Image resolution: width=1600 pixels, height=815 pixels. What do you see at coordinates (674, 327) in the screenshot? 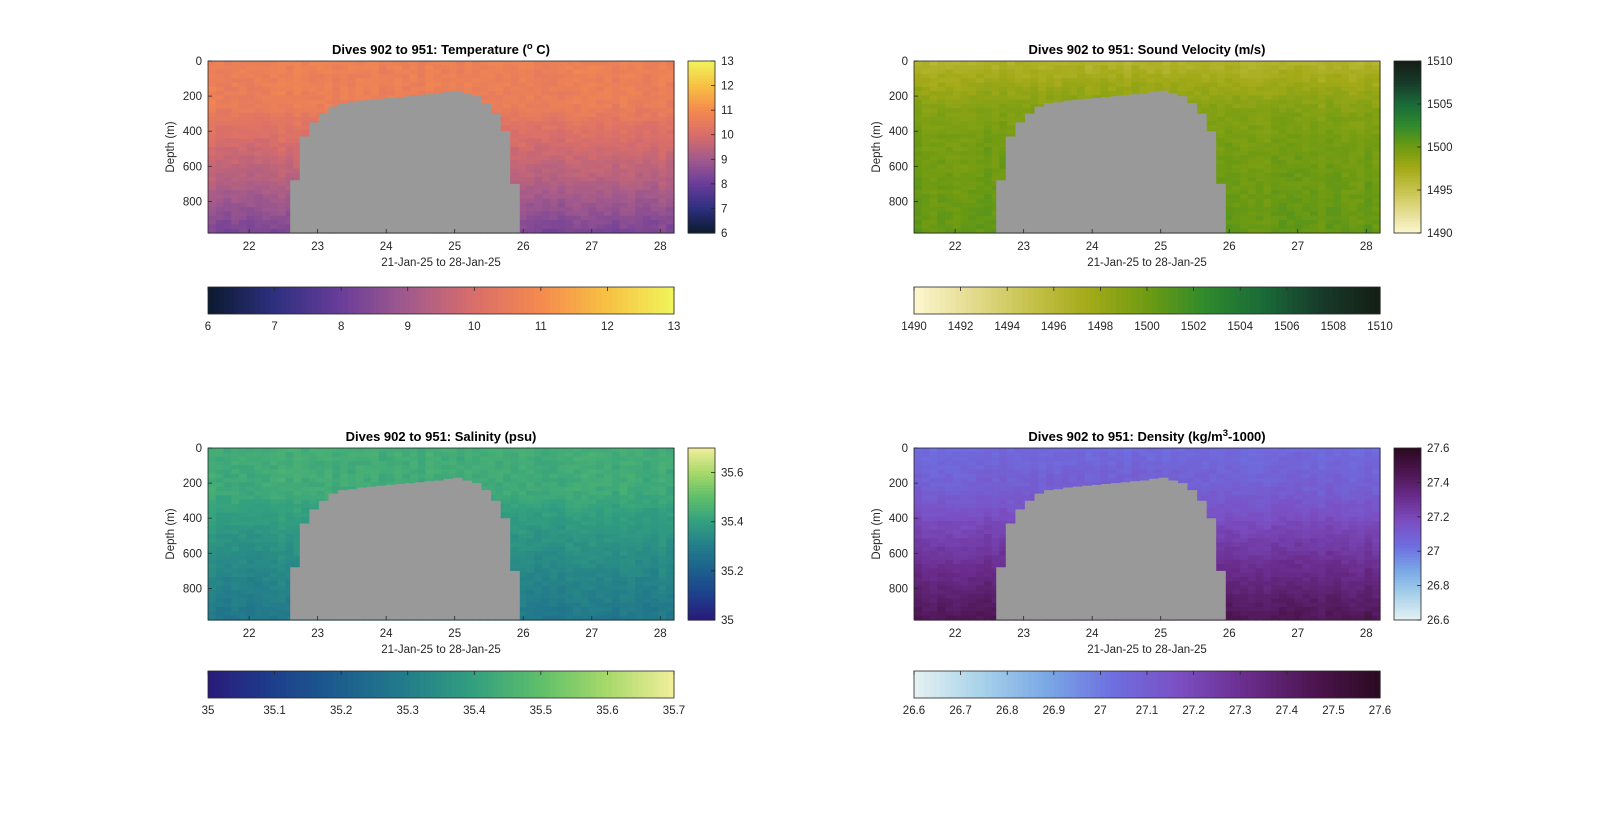
I see `colorbar-tick-label: 13` at bounding box center [674, 327].